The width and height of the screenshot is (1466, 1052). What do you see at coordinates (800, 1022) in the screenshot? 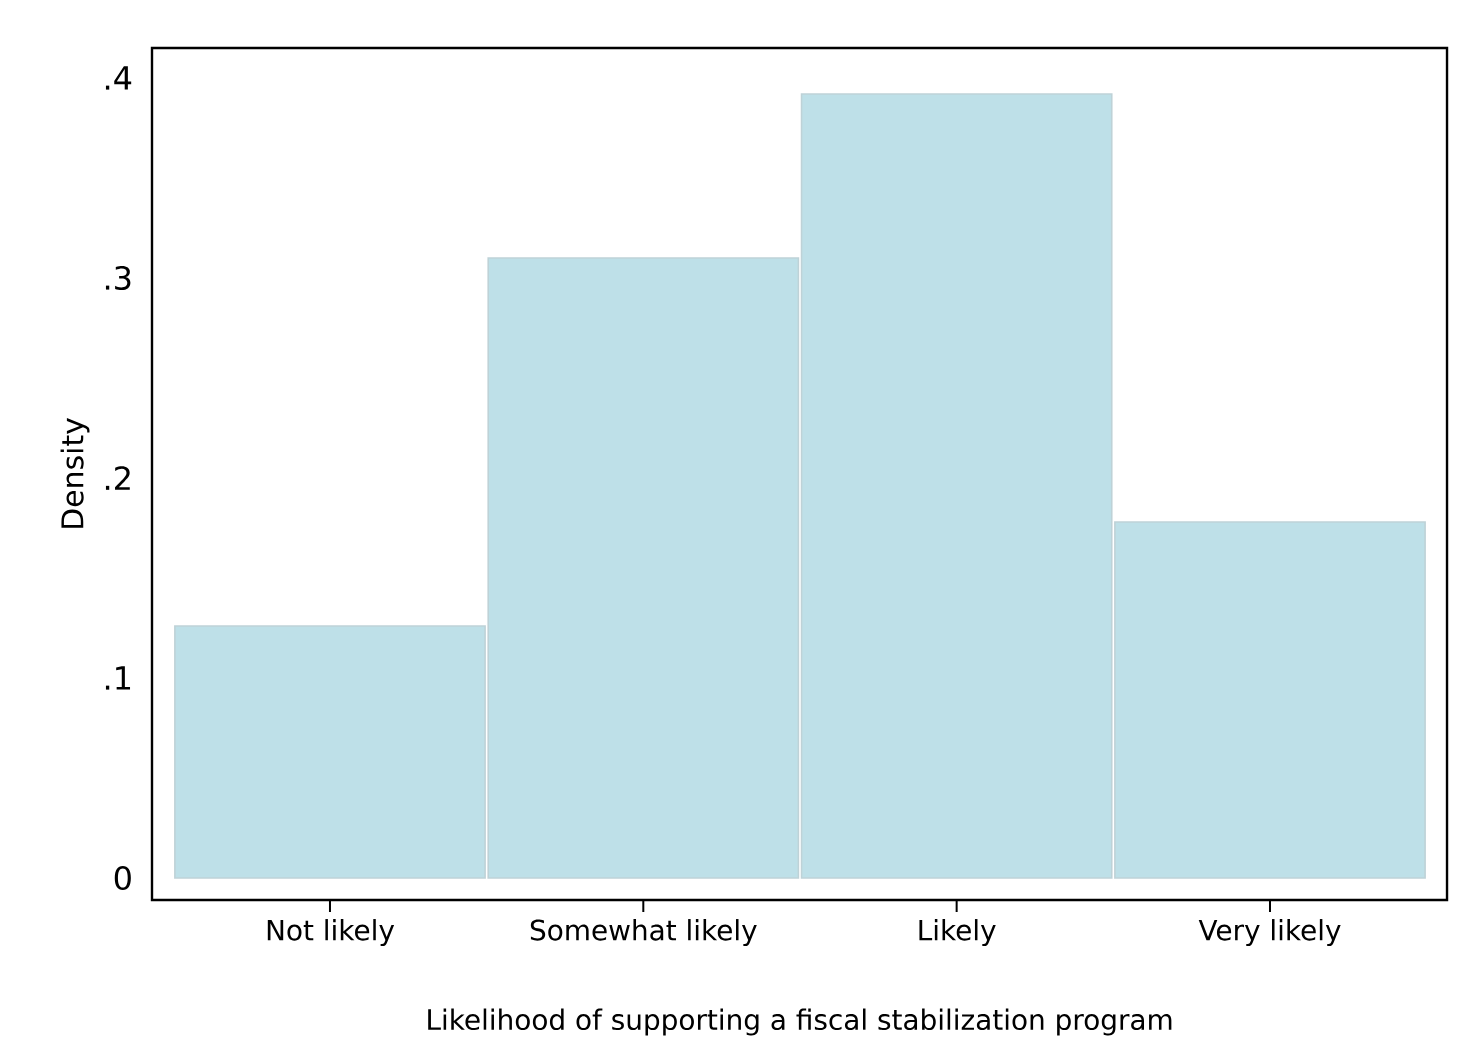
I see `x-axis-title: Likelihood of supporting a fiscal stabilization program` at bounding box center [800, 1022].